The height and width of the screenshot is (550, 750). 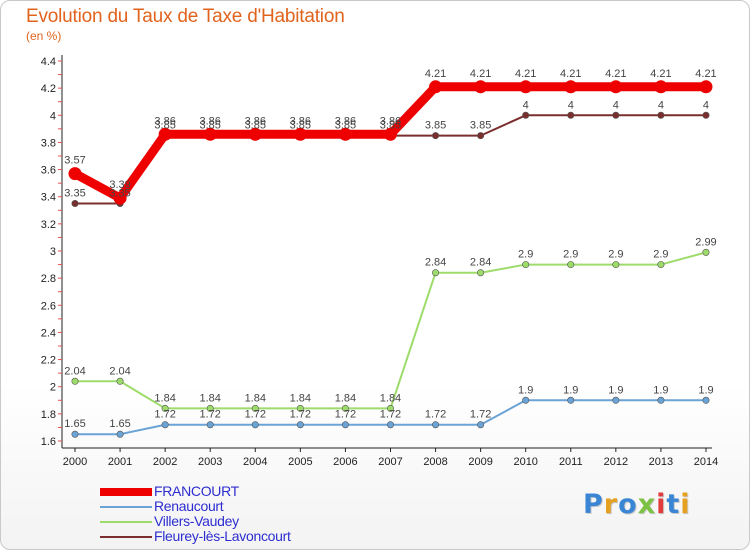 I want to click on y-tick-label: 4.4, so click(x=48, y=62).